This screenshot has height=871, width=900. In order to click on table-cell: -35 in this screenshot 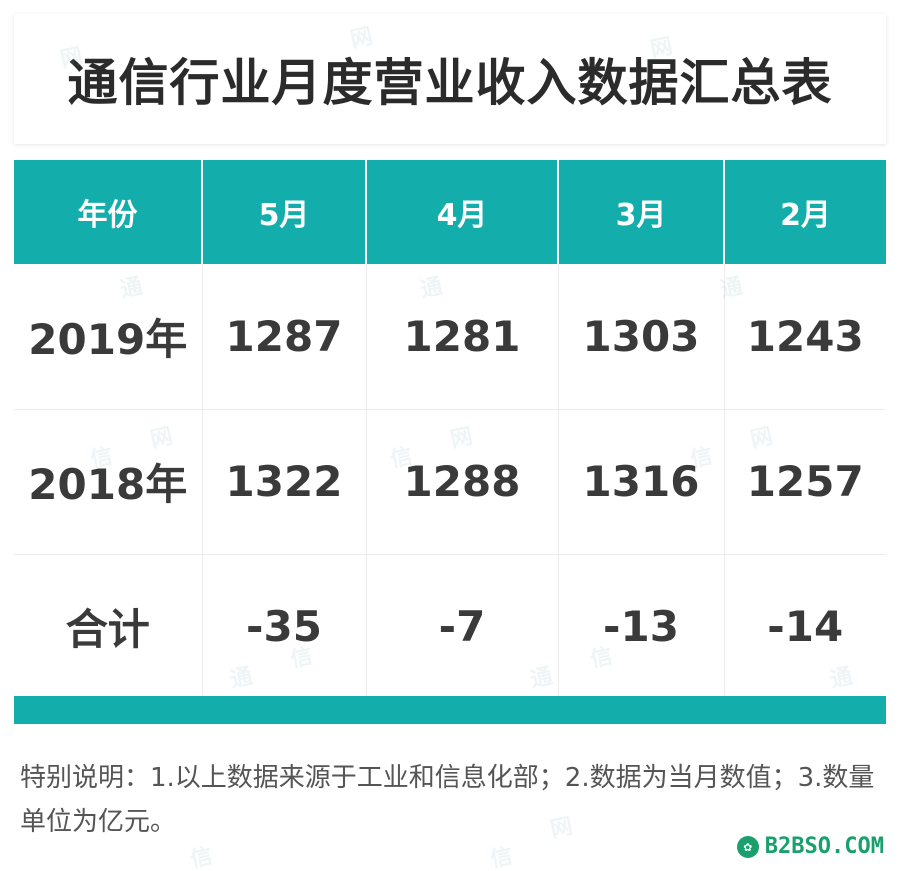, I will do `click(283, 626)`.